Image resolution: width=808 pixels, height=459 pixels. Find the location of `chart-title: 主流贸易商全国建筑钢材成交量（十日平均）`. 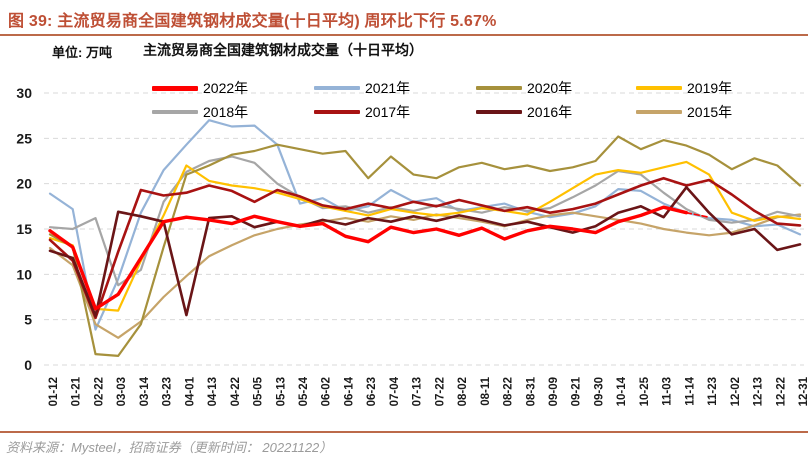

chart-title: 主流贸易商全国建筑钢材成交量（十日平均） is located at coordinates (283, 50).